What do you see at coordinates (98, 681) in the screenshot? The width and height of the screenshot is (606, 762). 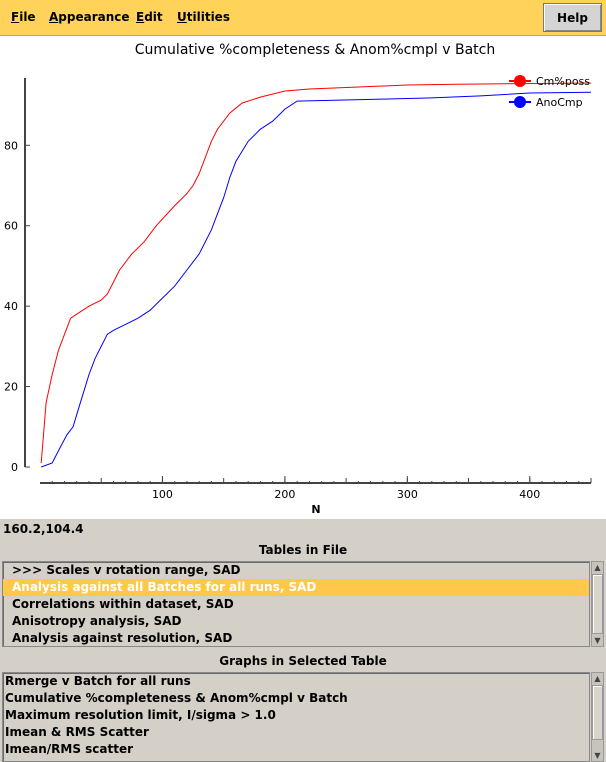 I see `graph-list-item: Rmerge v Batch for all runs` at bounding box center [98, 681].